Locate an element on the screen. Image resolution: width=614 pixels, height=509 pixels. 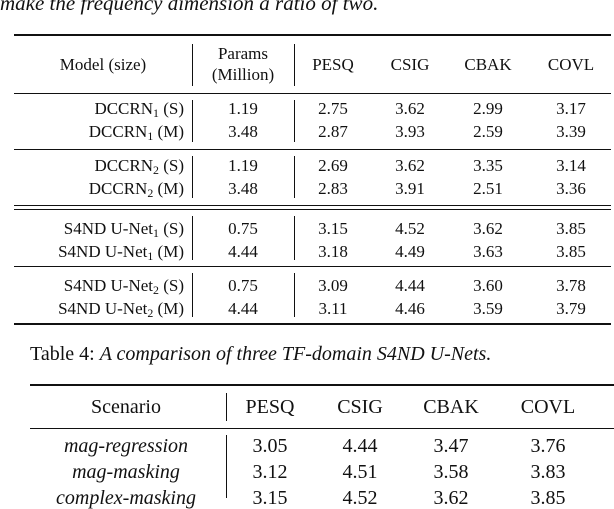
csig-value: 3.93 is located at coordinates (410, 131).